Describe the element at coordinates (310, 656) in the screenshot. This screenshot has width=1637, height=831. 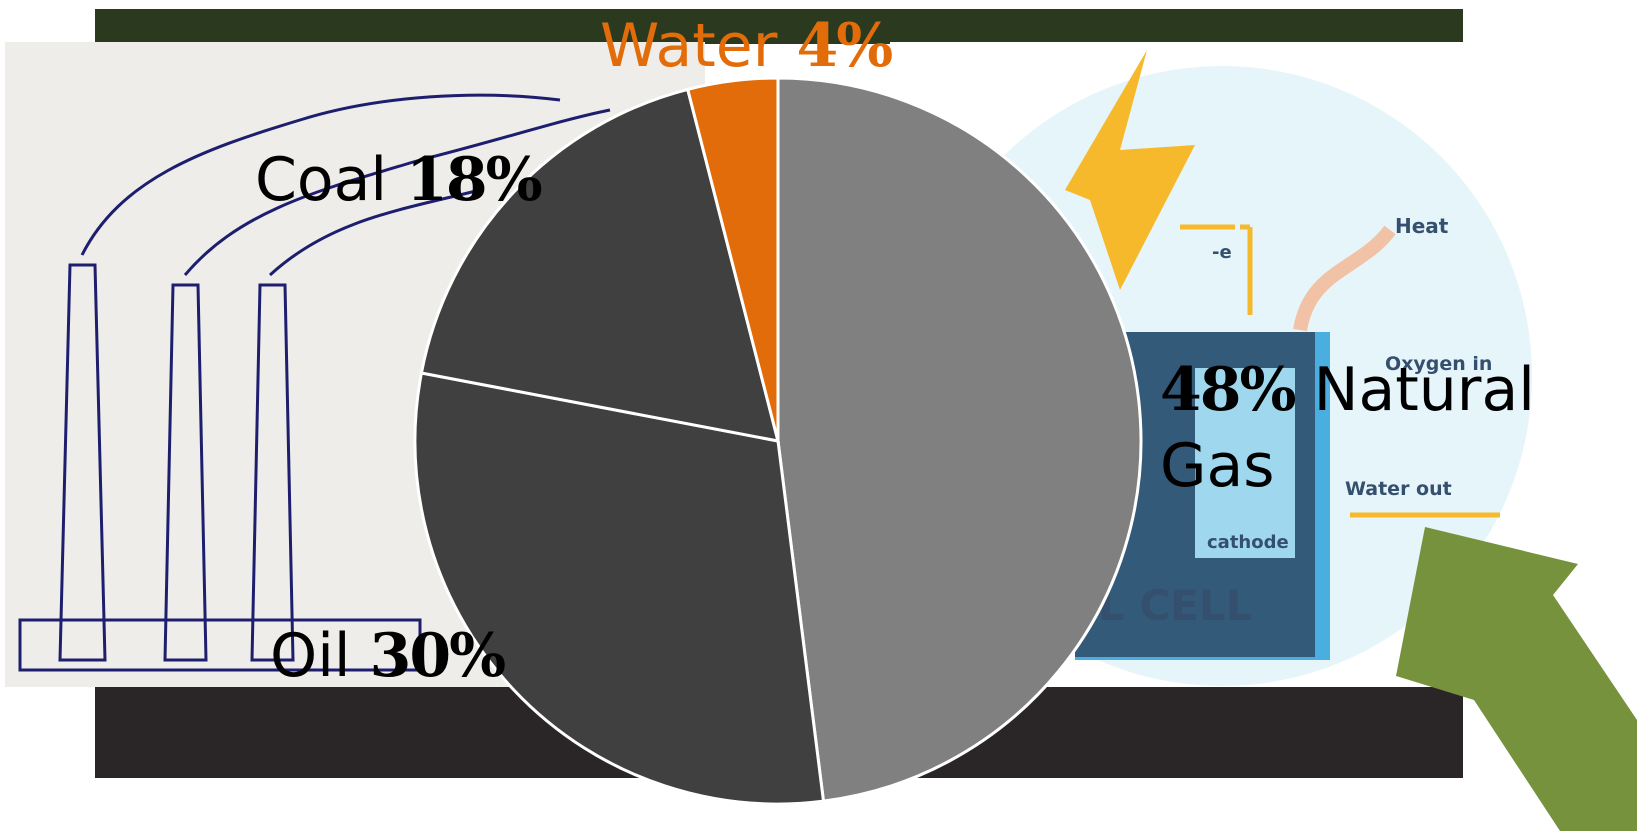
I see `category-label: Oil` at that location.